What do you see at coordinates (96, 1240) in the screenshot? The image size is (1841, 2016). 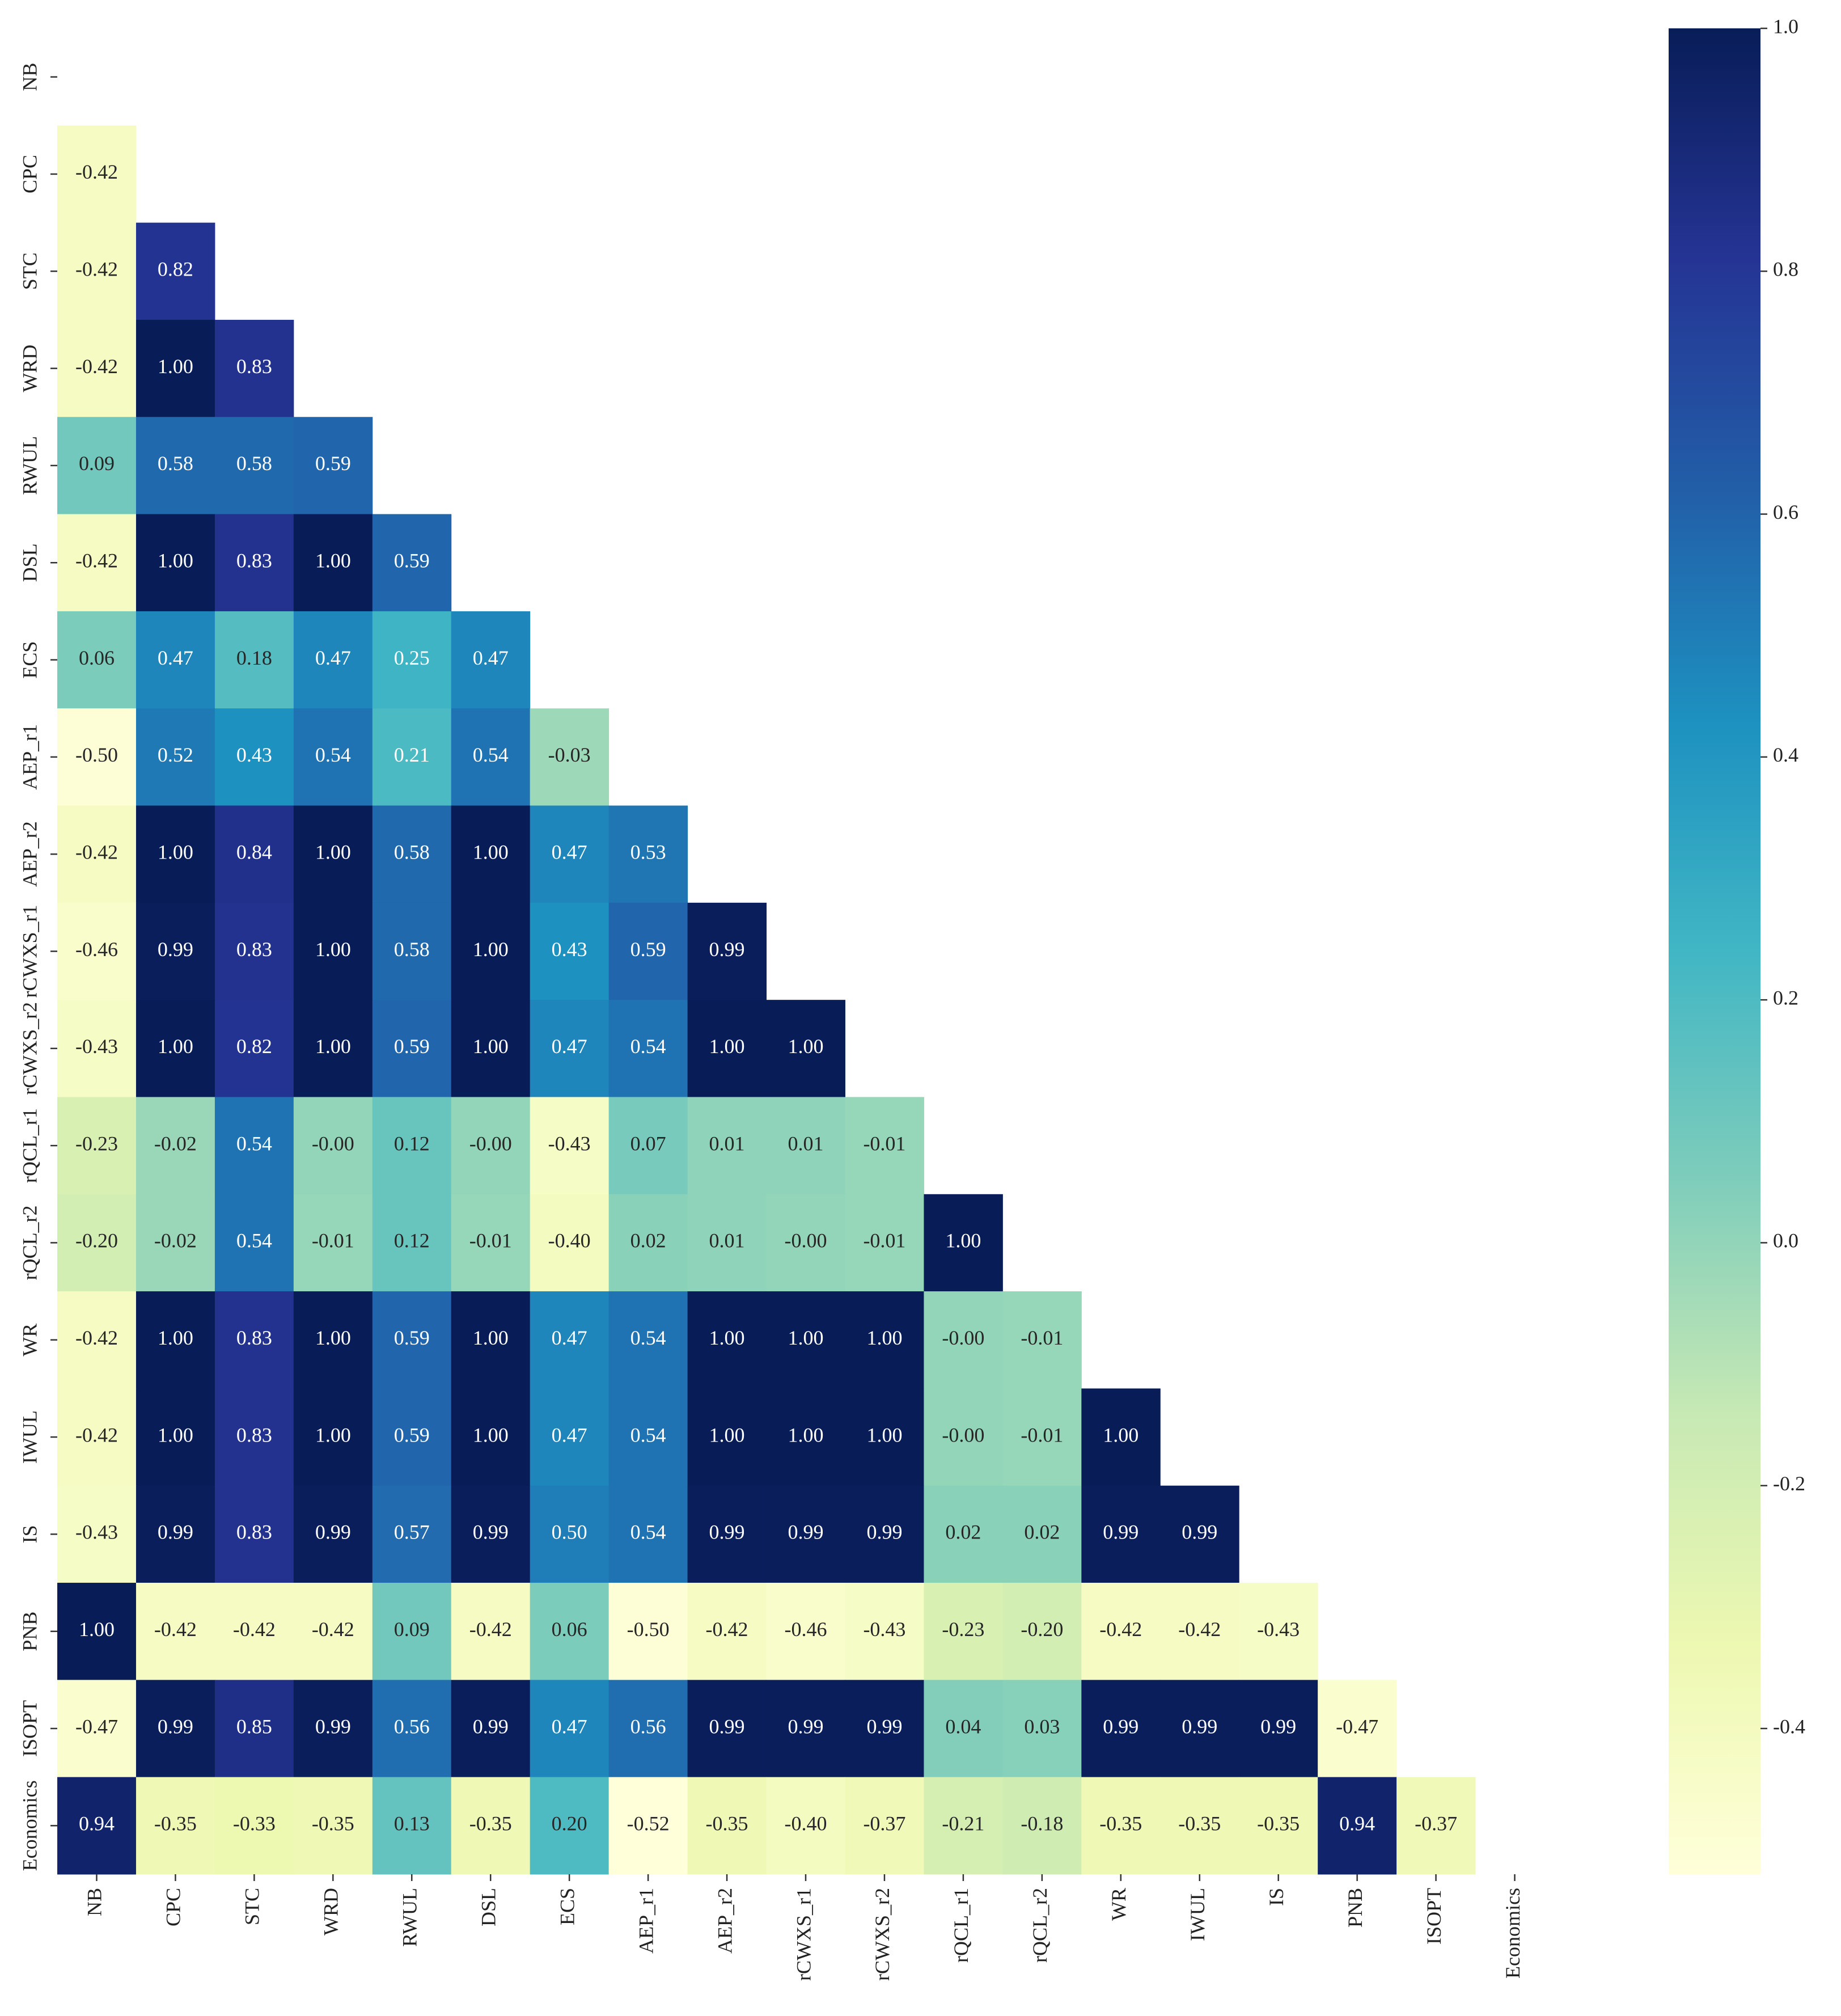 I see `cell-label: -0.20` at bounding box center [96, 1240].